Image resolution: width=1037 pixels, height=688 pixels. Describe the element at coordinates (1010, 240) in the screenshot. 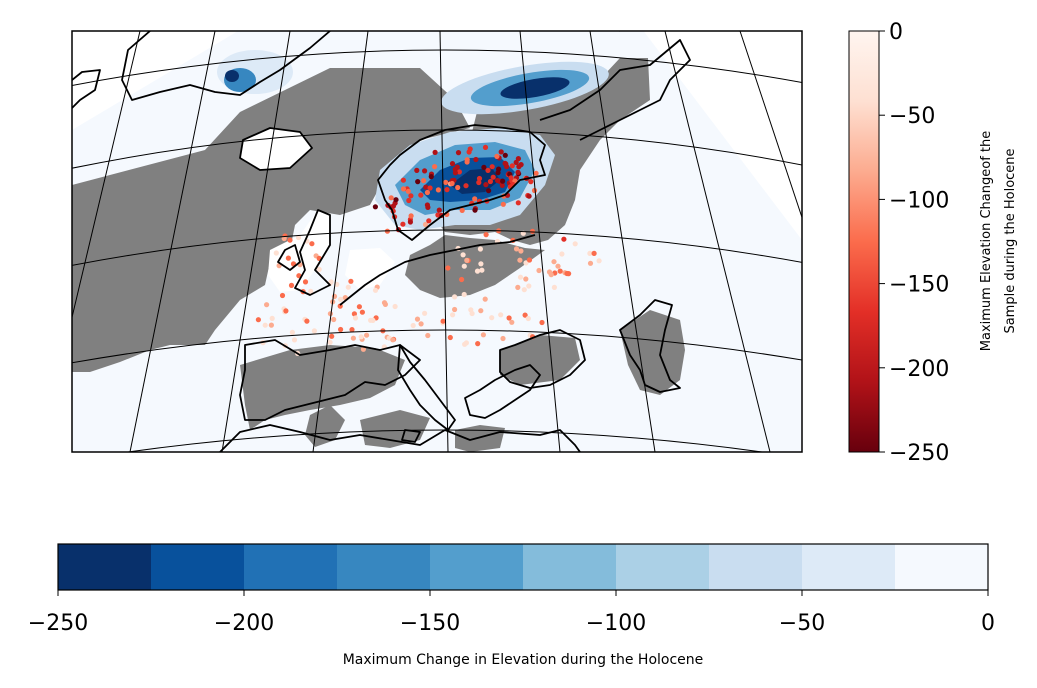

I see `sample-colorbar-label-line2: Sample during the Holocene` at that location.